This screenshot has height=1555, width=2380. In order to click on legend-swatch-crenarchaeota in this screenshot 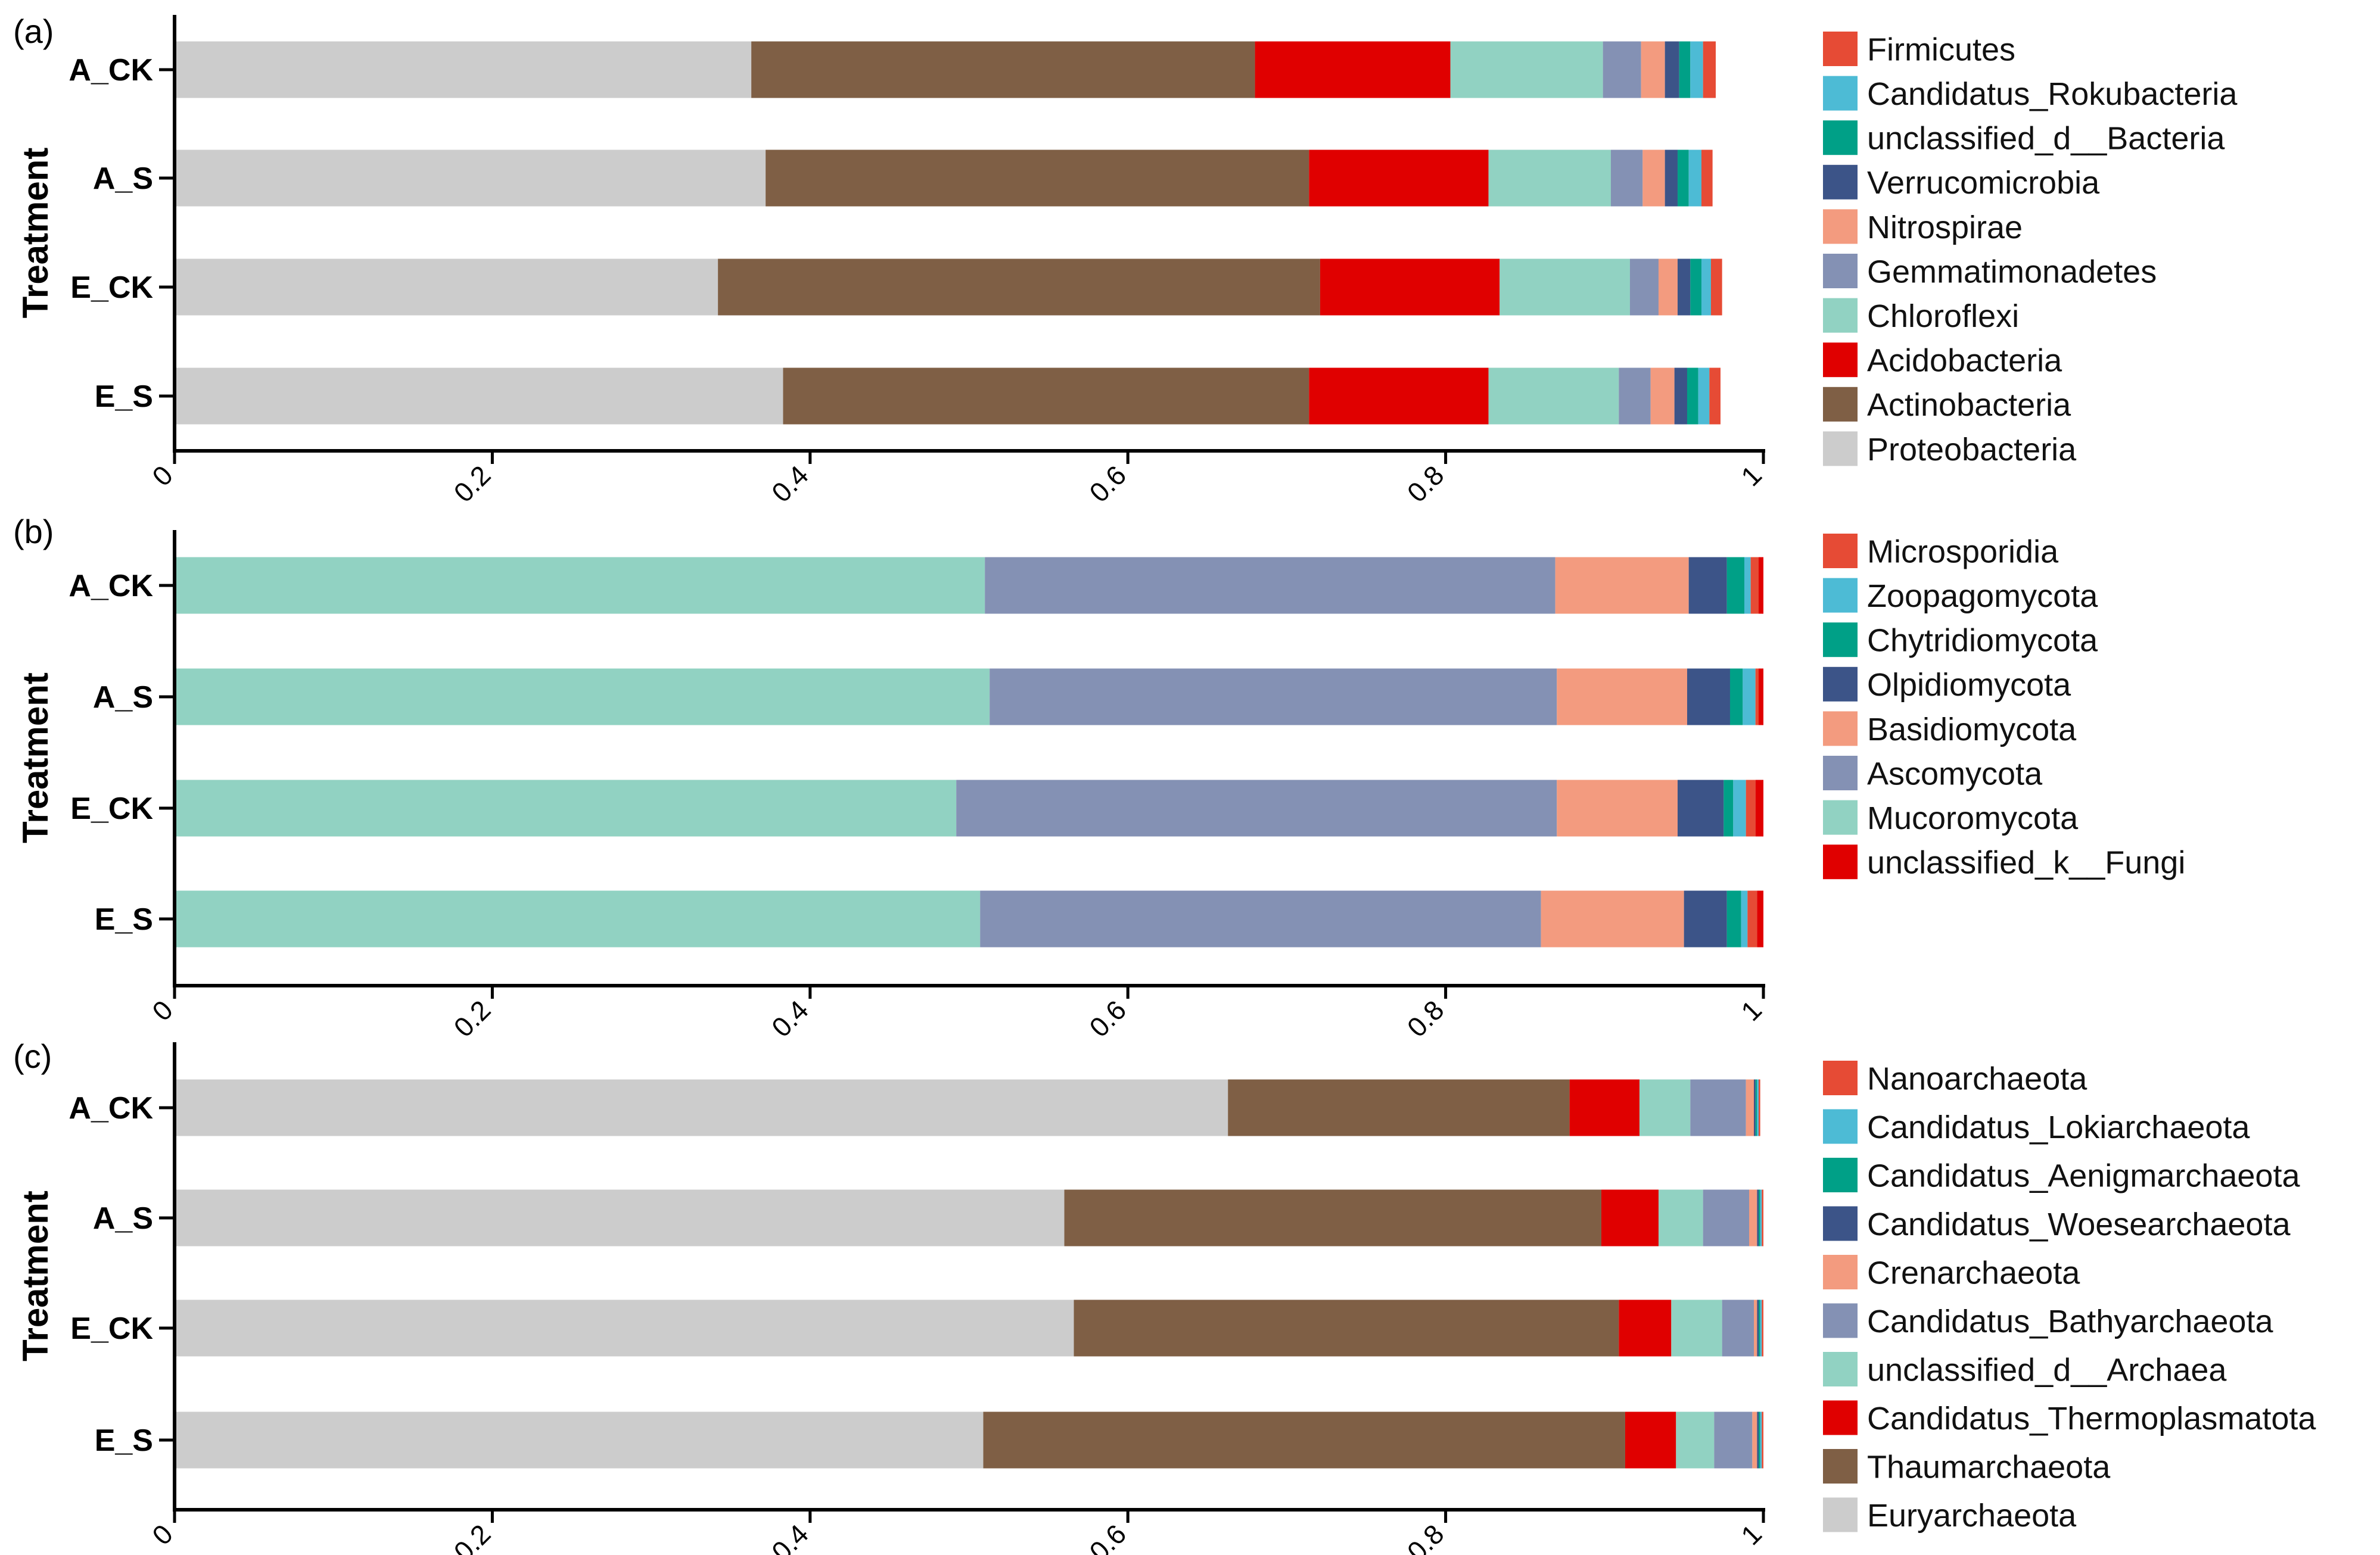, I will do `click(1840, 1272)`.